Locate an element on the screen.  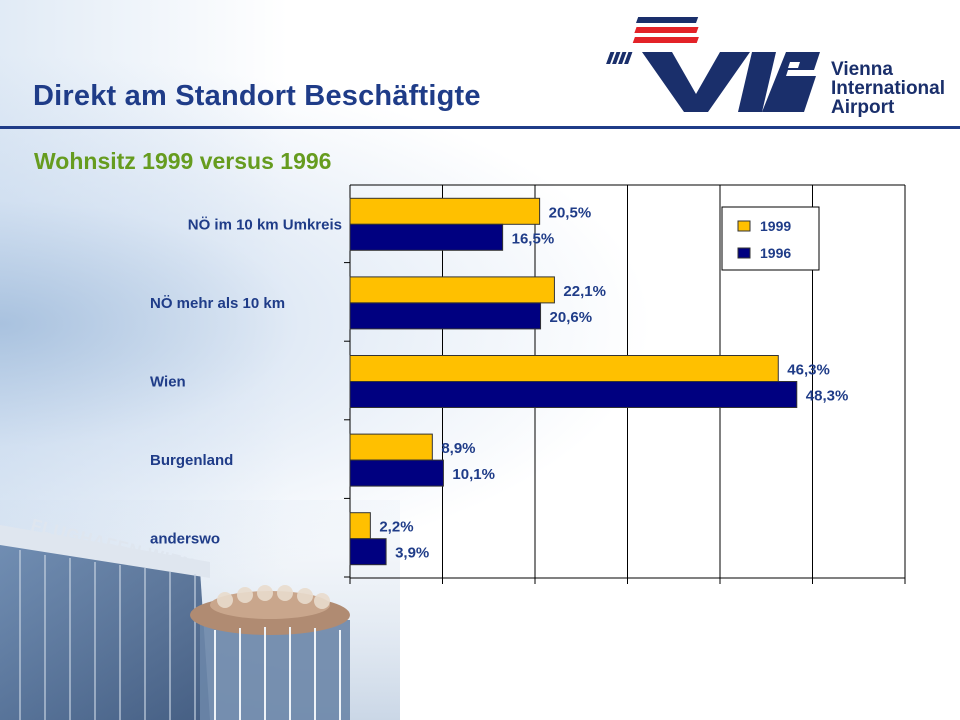
legend-label-1999: 1999 is located at coordinates (775, 226).